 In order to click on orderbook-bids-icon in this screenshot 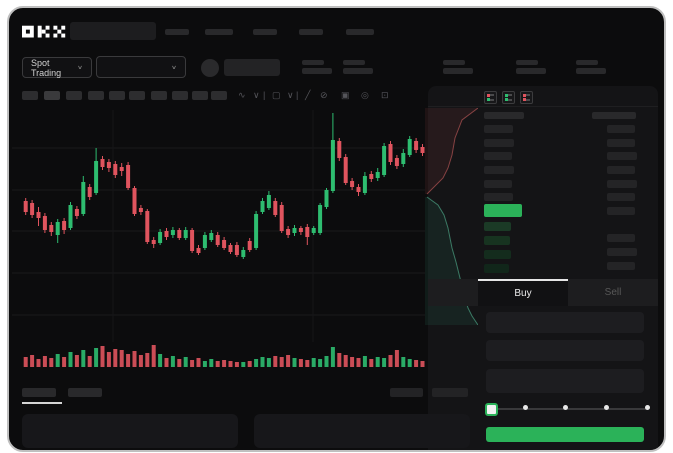, I will do `click(508, 97)`.